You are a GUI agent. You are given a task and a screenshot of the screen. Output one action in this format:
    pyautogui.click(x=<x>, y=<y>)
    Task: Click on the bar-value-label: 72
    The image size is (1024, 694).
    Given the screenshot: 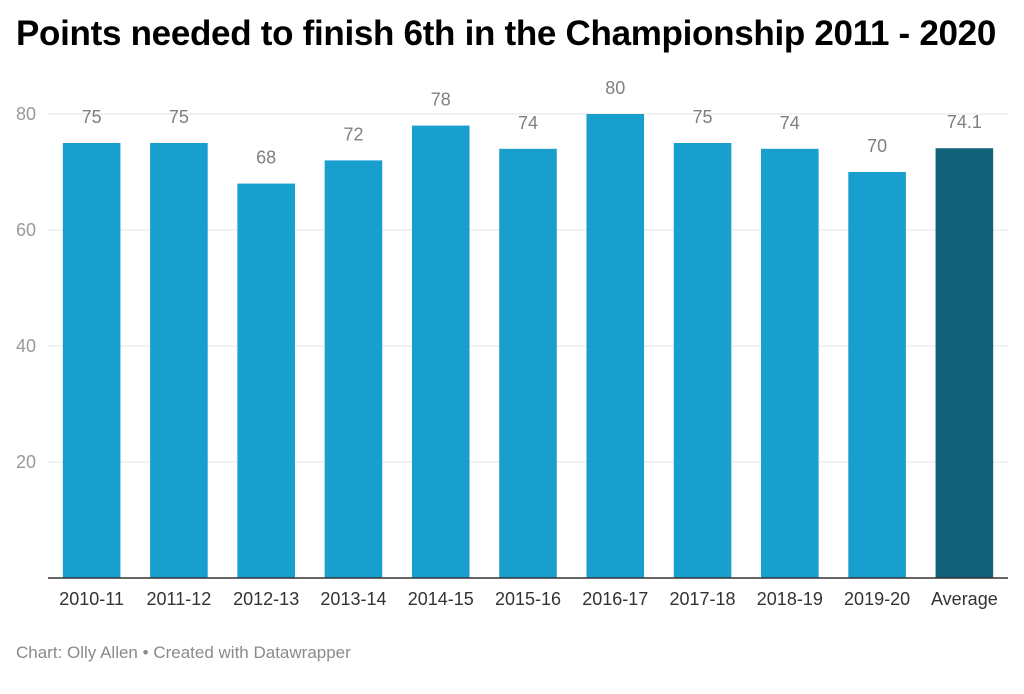 What is the action you would take?
    pyautogui.click(x=353, y=134)
    